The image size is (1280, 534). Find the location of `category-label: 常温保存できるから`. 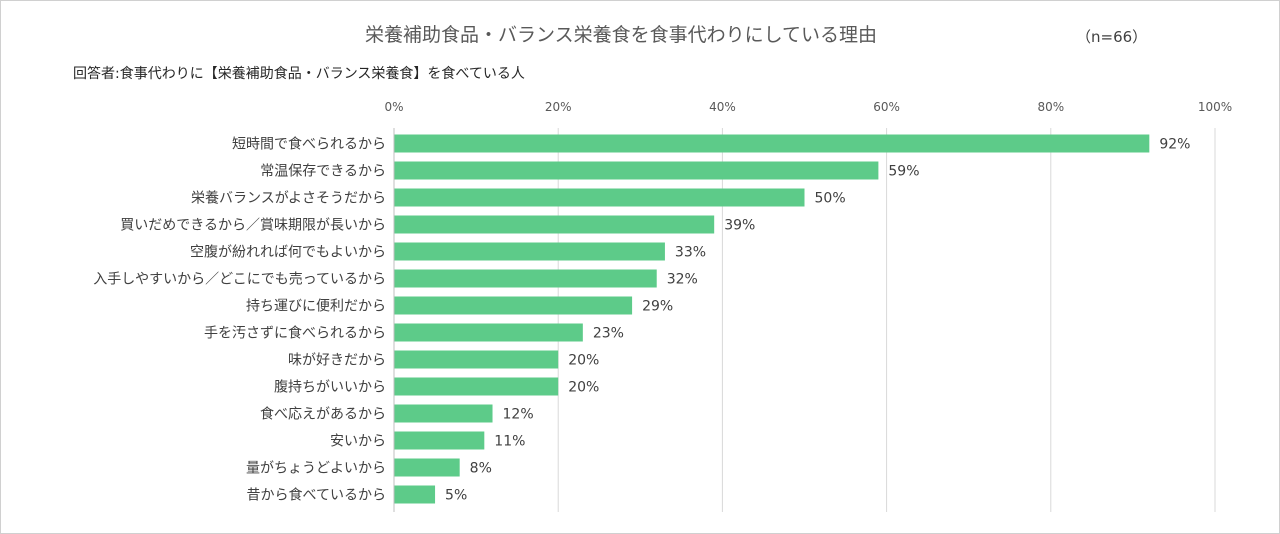

category-label: 常温保存できるから is located at coordinates (323, 172).